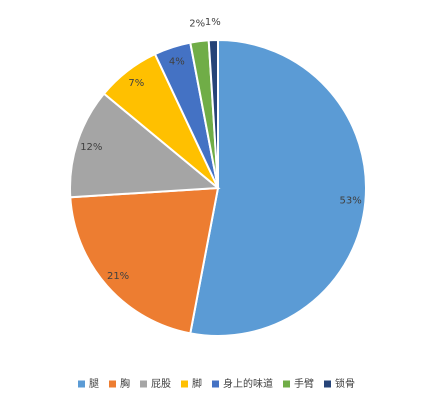  Describe the element at coordinates (136, 83) in the screenshot. I see `data-label: 7%` at that location.